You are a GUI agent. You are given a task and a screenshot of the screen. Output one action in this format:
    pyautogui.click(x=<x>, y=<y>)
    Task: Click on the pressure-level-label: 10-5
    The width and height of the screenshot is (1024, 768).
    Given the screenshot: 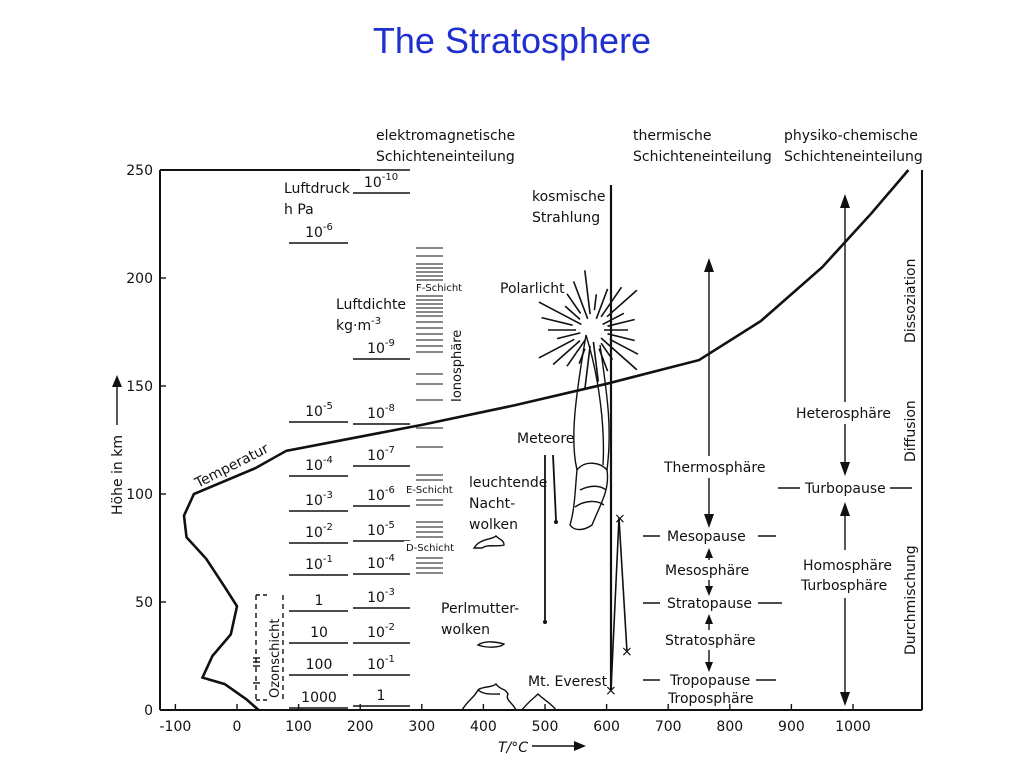 What is the action you would take?
    pyautogui.click(x=319, y=410)
    